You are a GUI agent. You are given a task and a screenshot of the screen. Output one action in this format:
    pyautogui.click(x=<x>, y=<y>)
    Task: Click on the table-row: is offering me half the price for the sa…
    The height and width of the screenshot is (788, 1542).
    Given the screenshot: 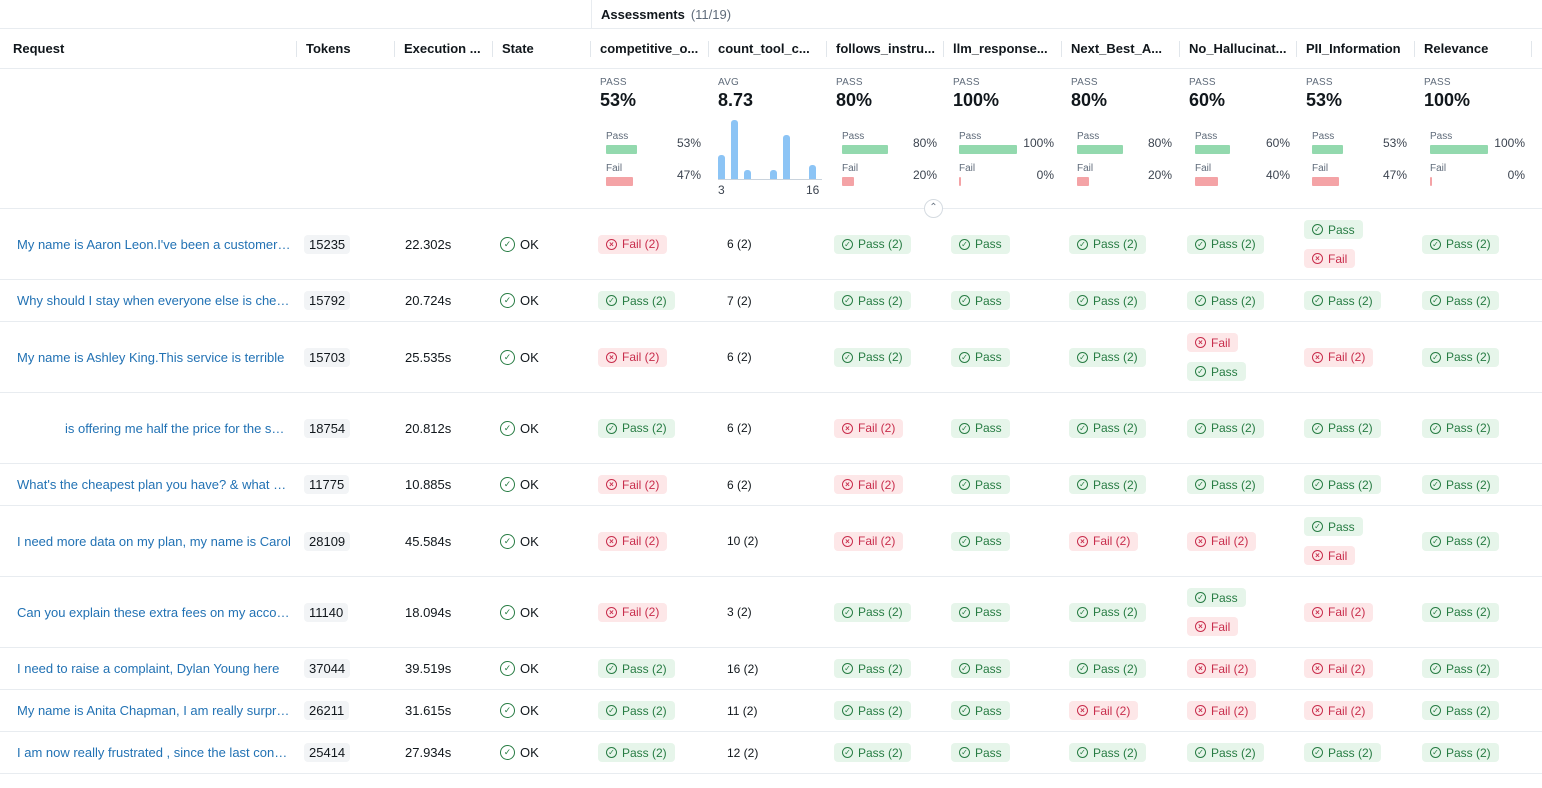 What is the action you would take?
    pyautogui.click(x=771, y=428)
    